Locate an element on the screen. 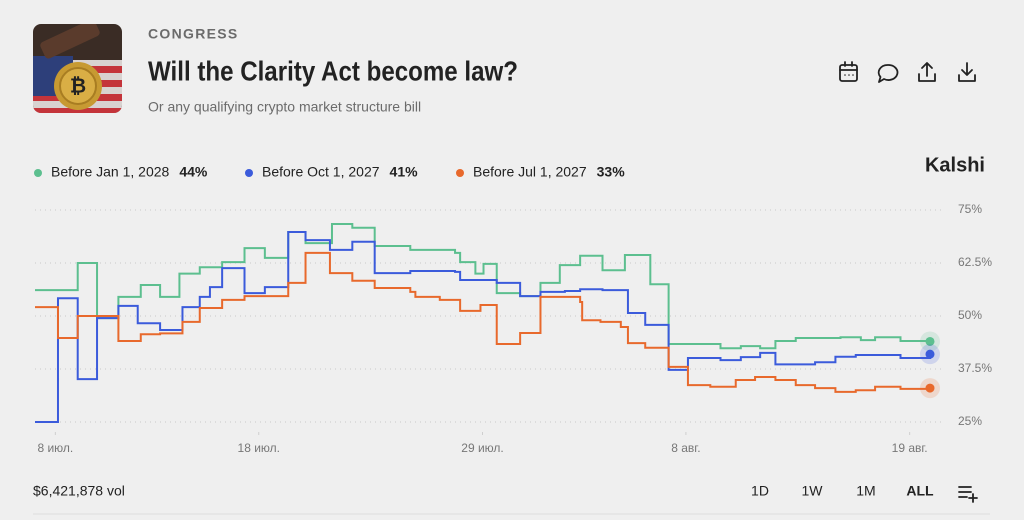 Image resolution: width=1024 pixels, height=520 pixels. legend-value: 44% is located at coordinates (193, 172).